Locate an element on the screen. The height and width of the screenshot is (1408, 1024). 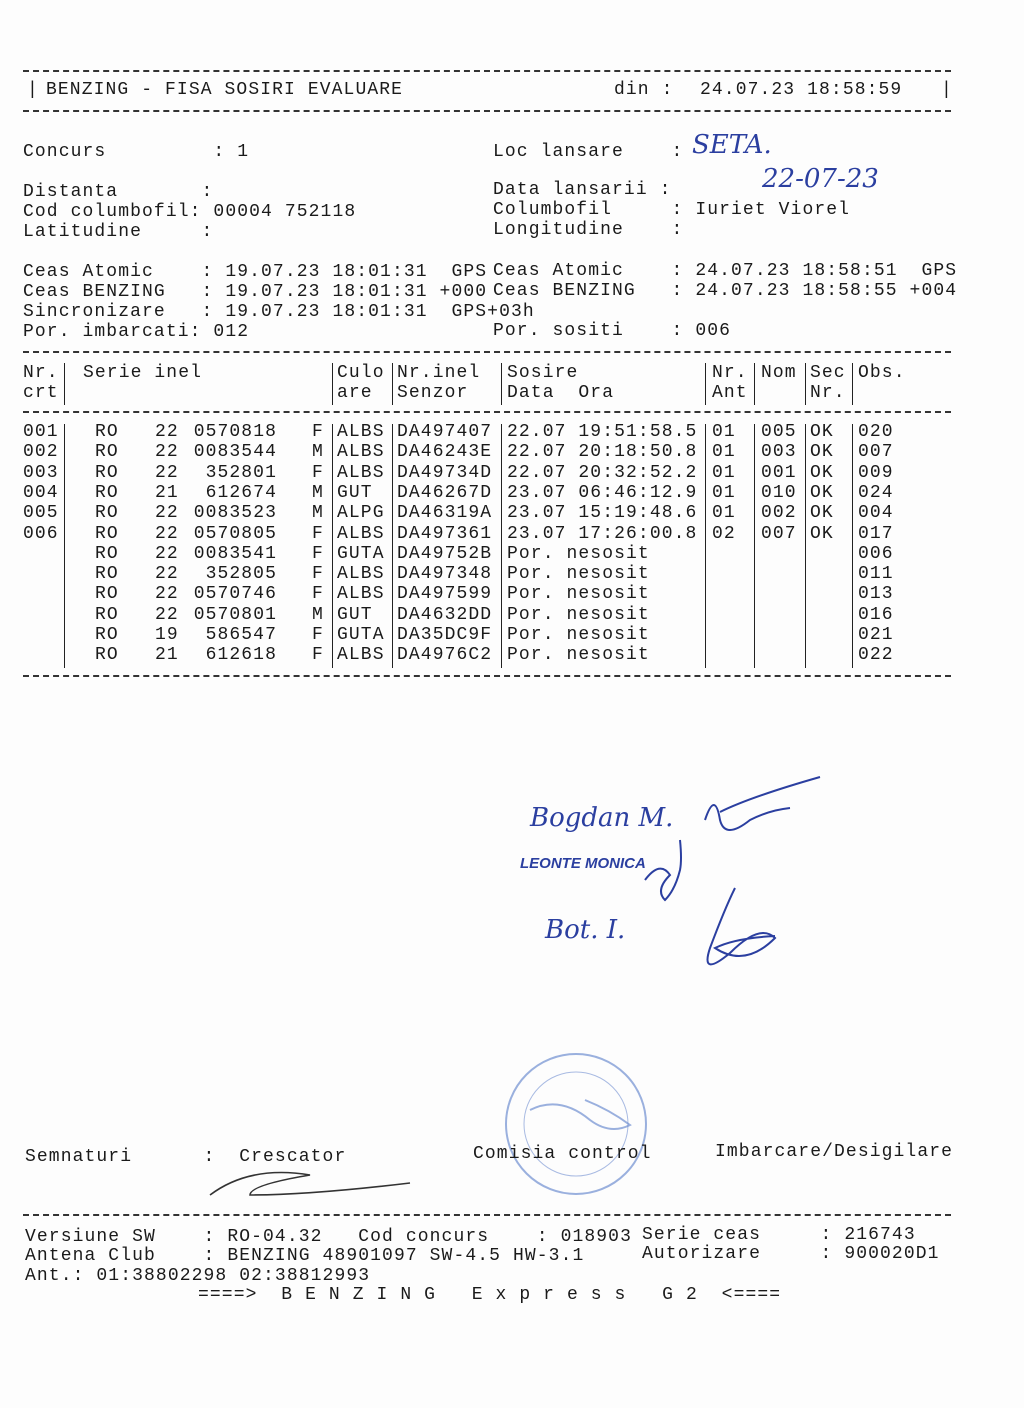
column-header: Nr.inel is located at coordinates (439, 373).